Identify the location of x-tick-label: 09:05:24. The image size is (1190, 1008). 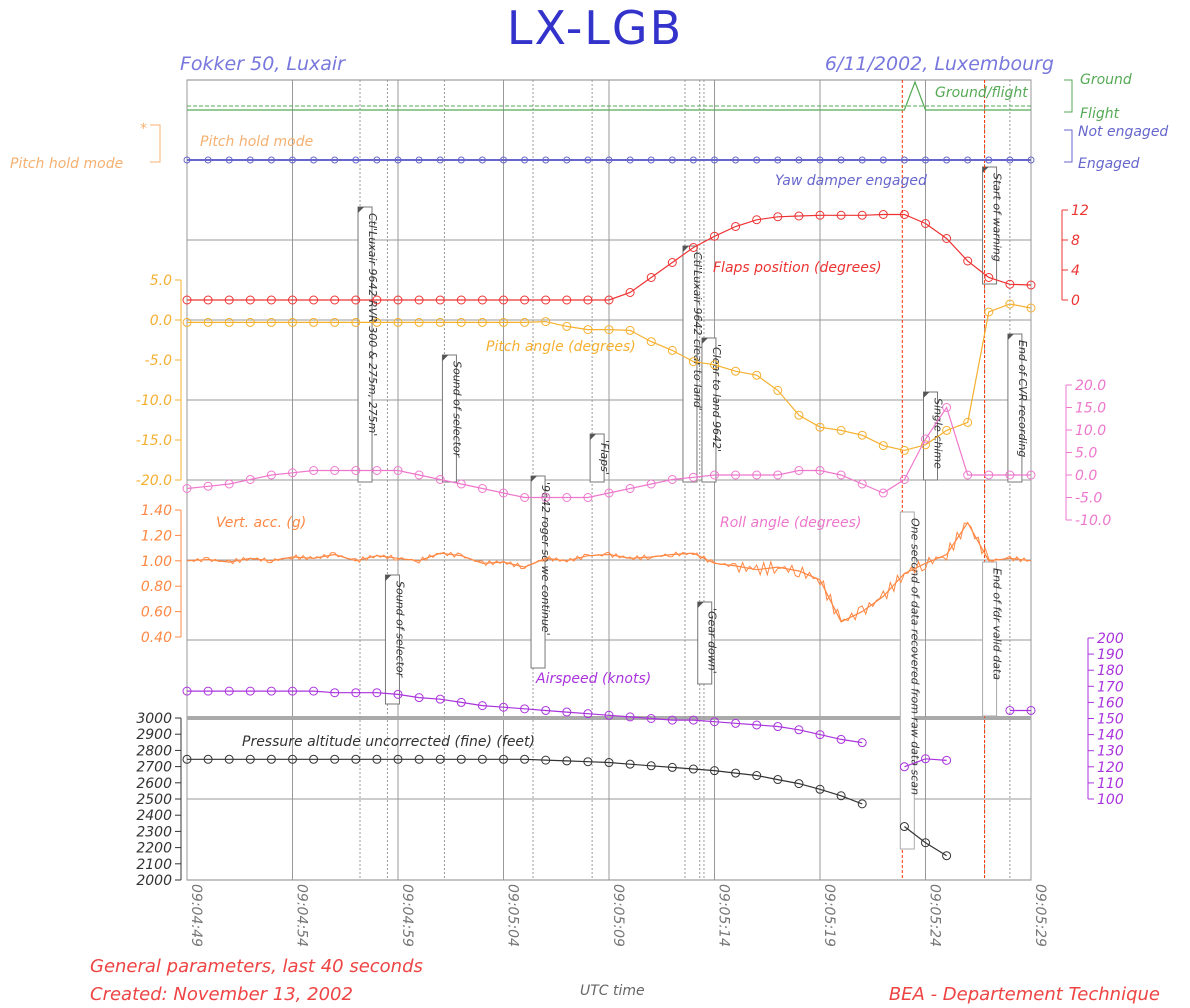
(935, 915).